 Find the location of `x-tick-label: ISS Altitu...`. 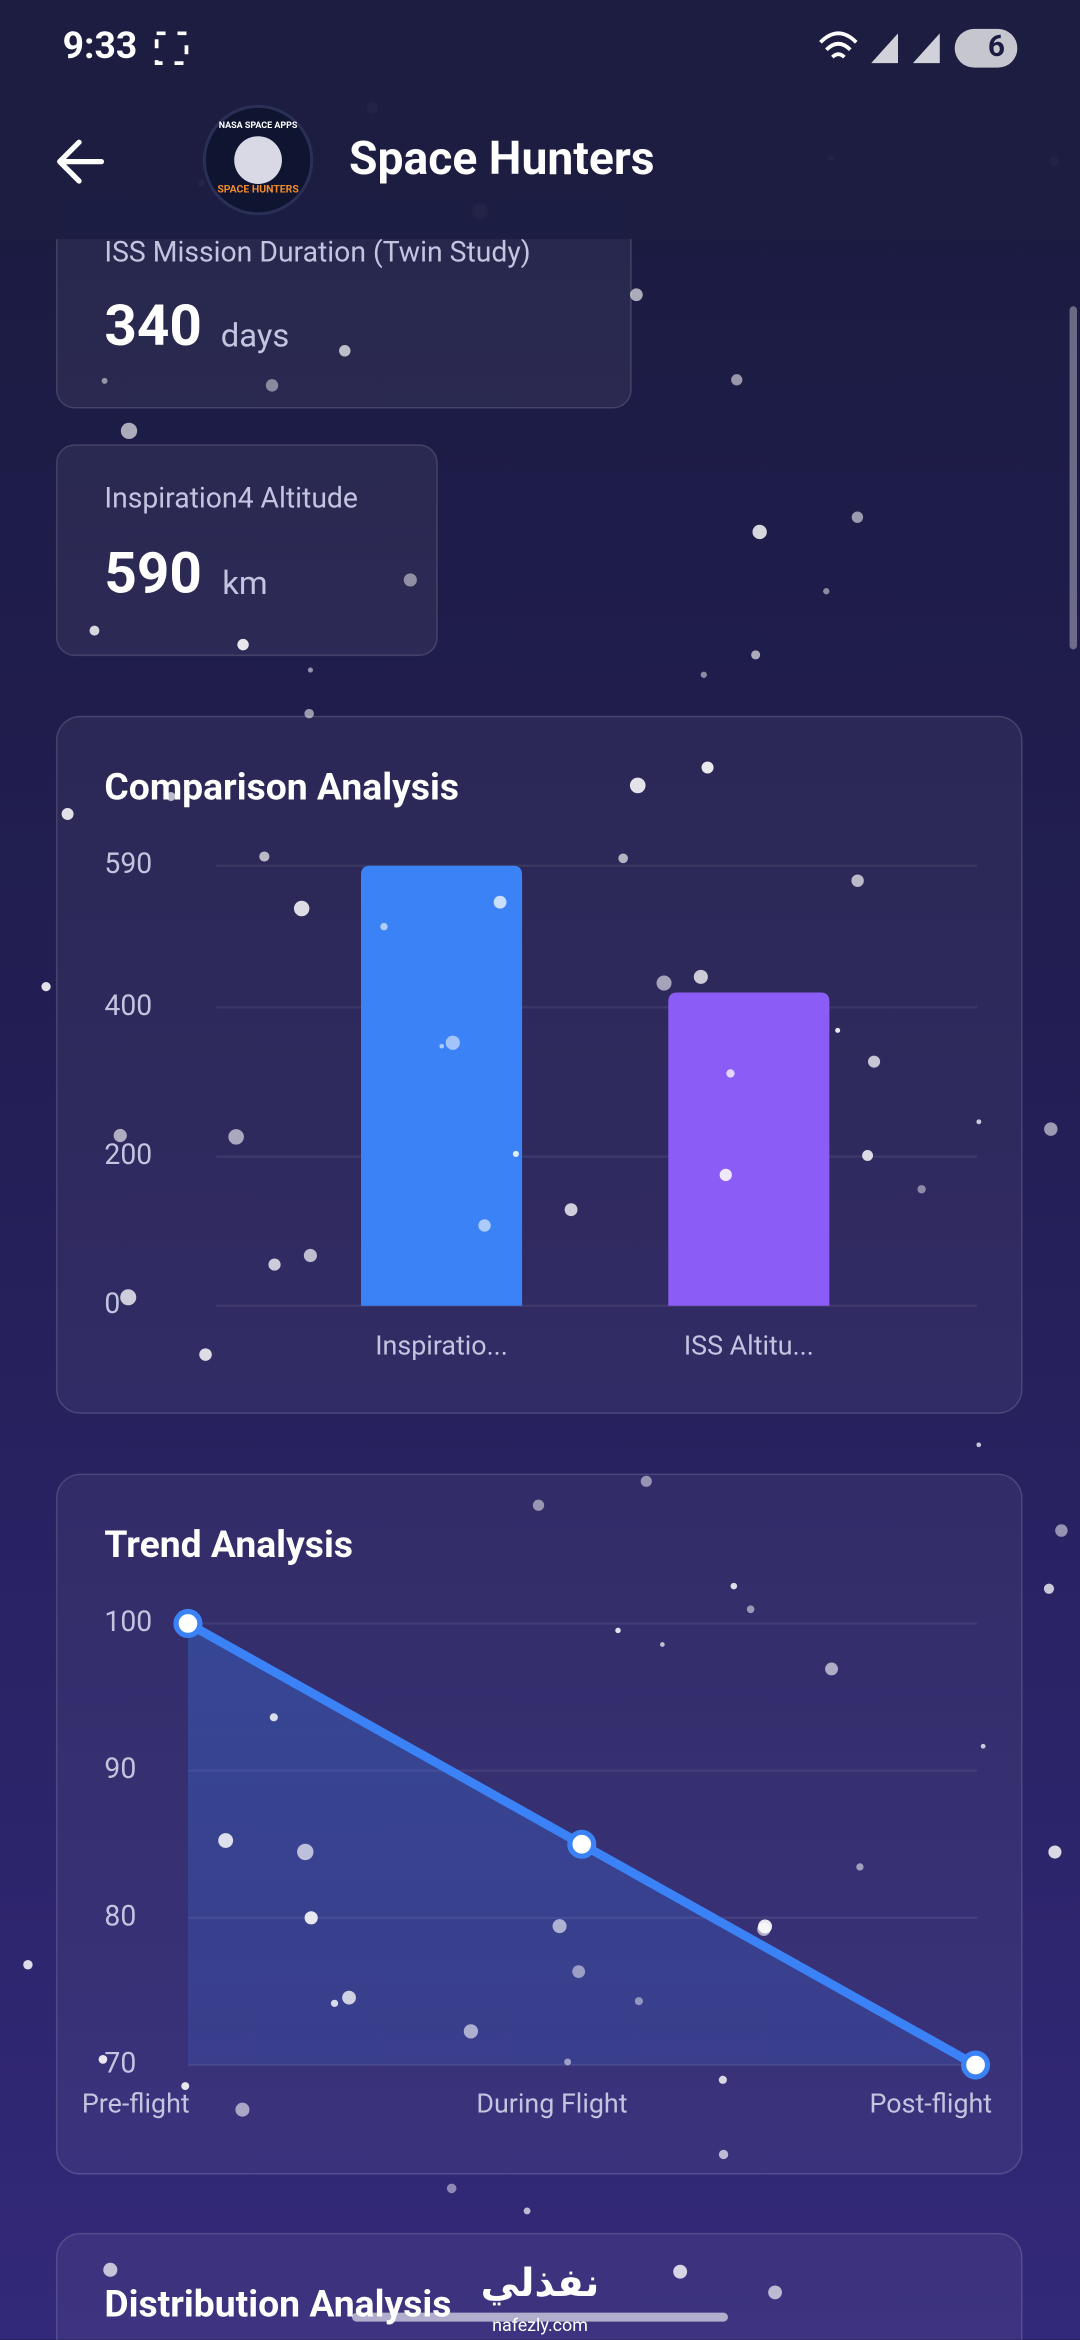

x-tick-label: ISS Altitu... is located at coordinates (749, 1346).